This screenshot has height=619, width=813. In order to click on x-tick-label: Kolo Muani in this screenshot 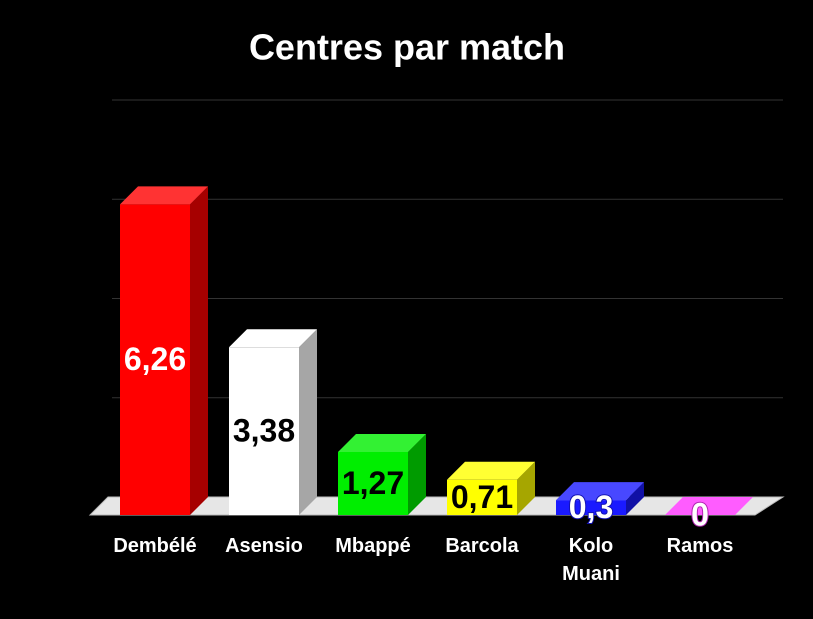, I will do `click(591, 560)`.